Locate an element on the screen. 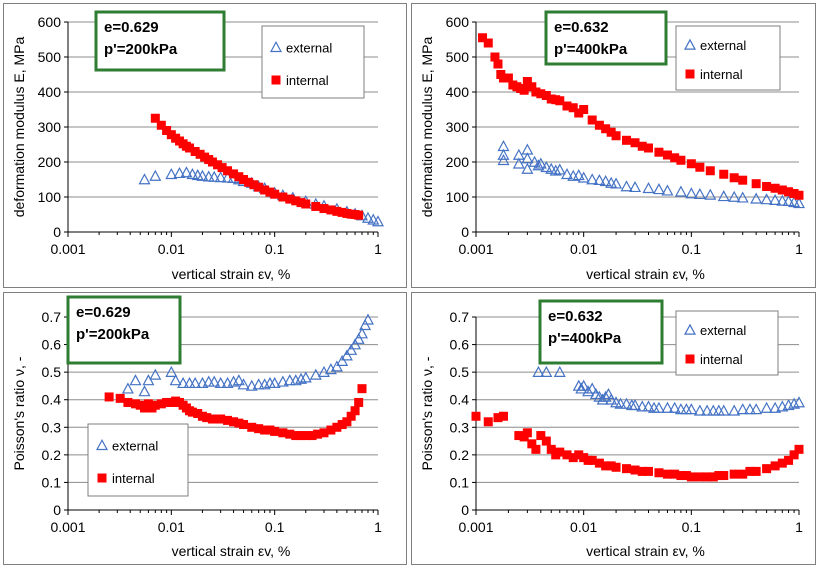  info-box is located at coordinates (124, 330).